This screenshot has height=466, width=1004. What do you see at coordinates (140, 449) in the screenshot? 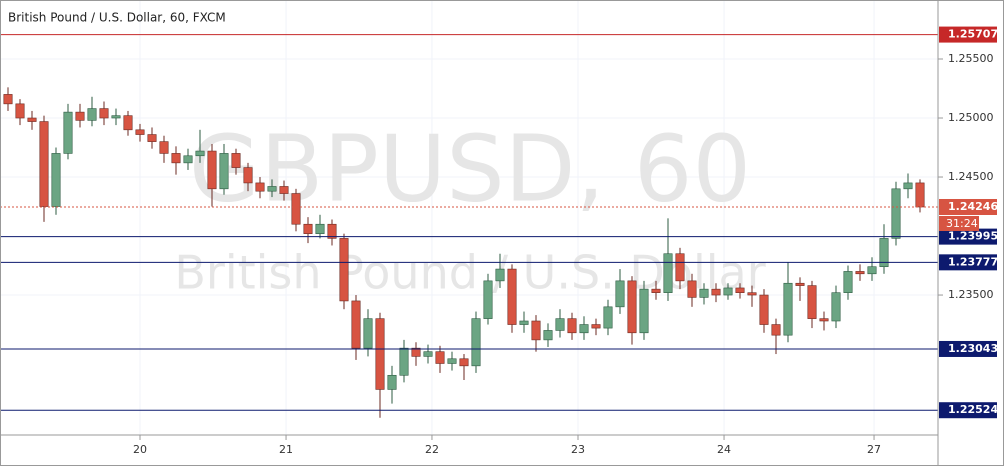
I see `x-tick-label: 20` at bounding box center [140, 449].